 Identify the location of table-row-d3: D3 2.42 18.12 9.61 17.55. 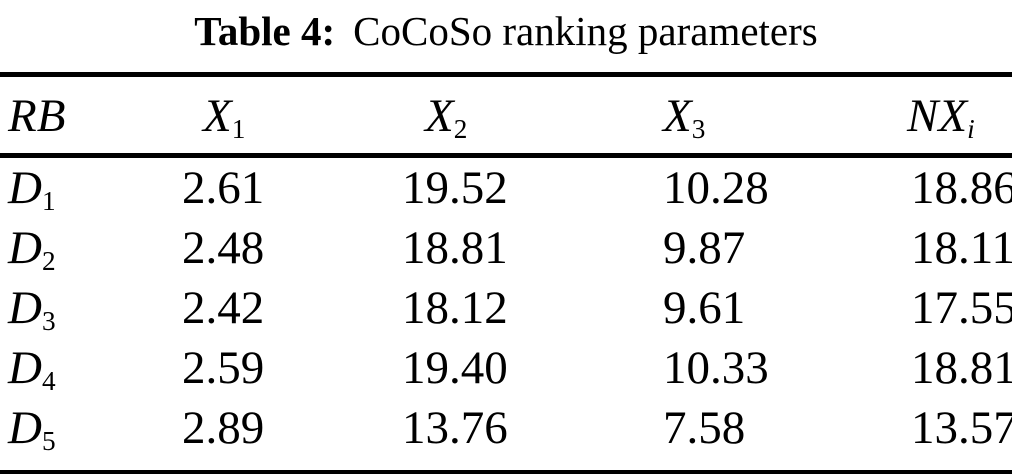
(506, 308).